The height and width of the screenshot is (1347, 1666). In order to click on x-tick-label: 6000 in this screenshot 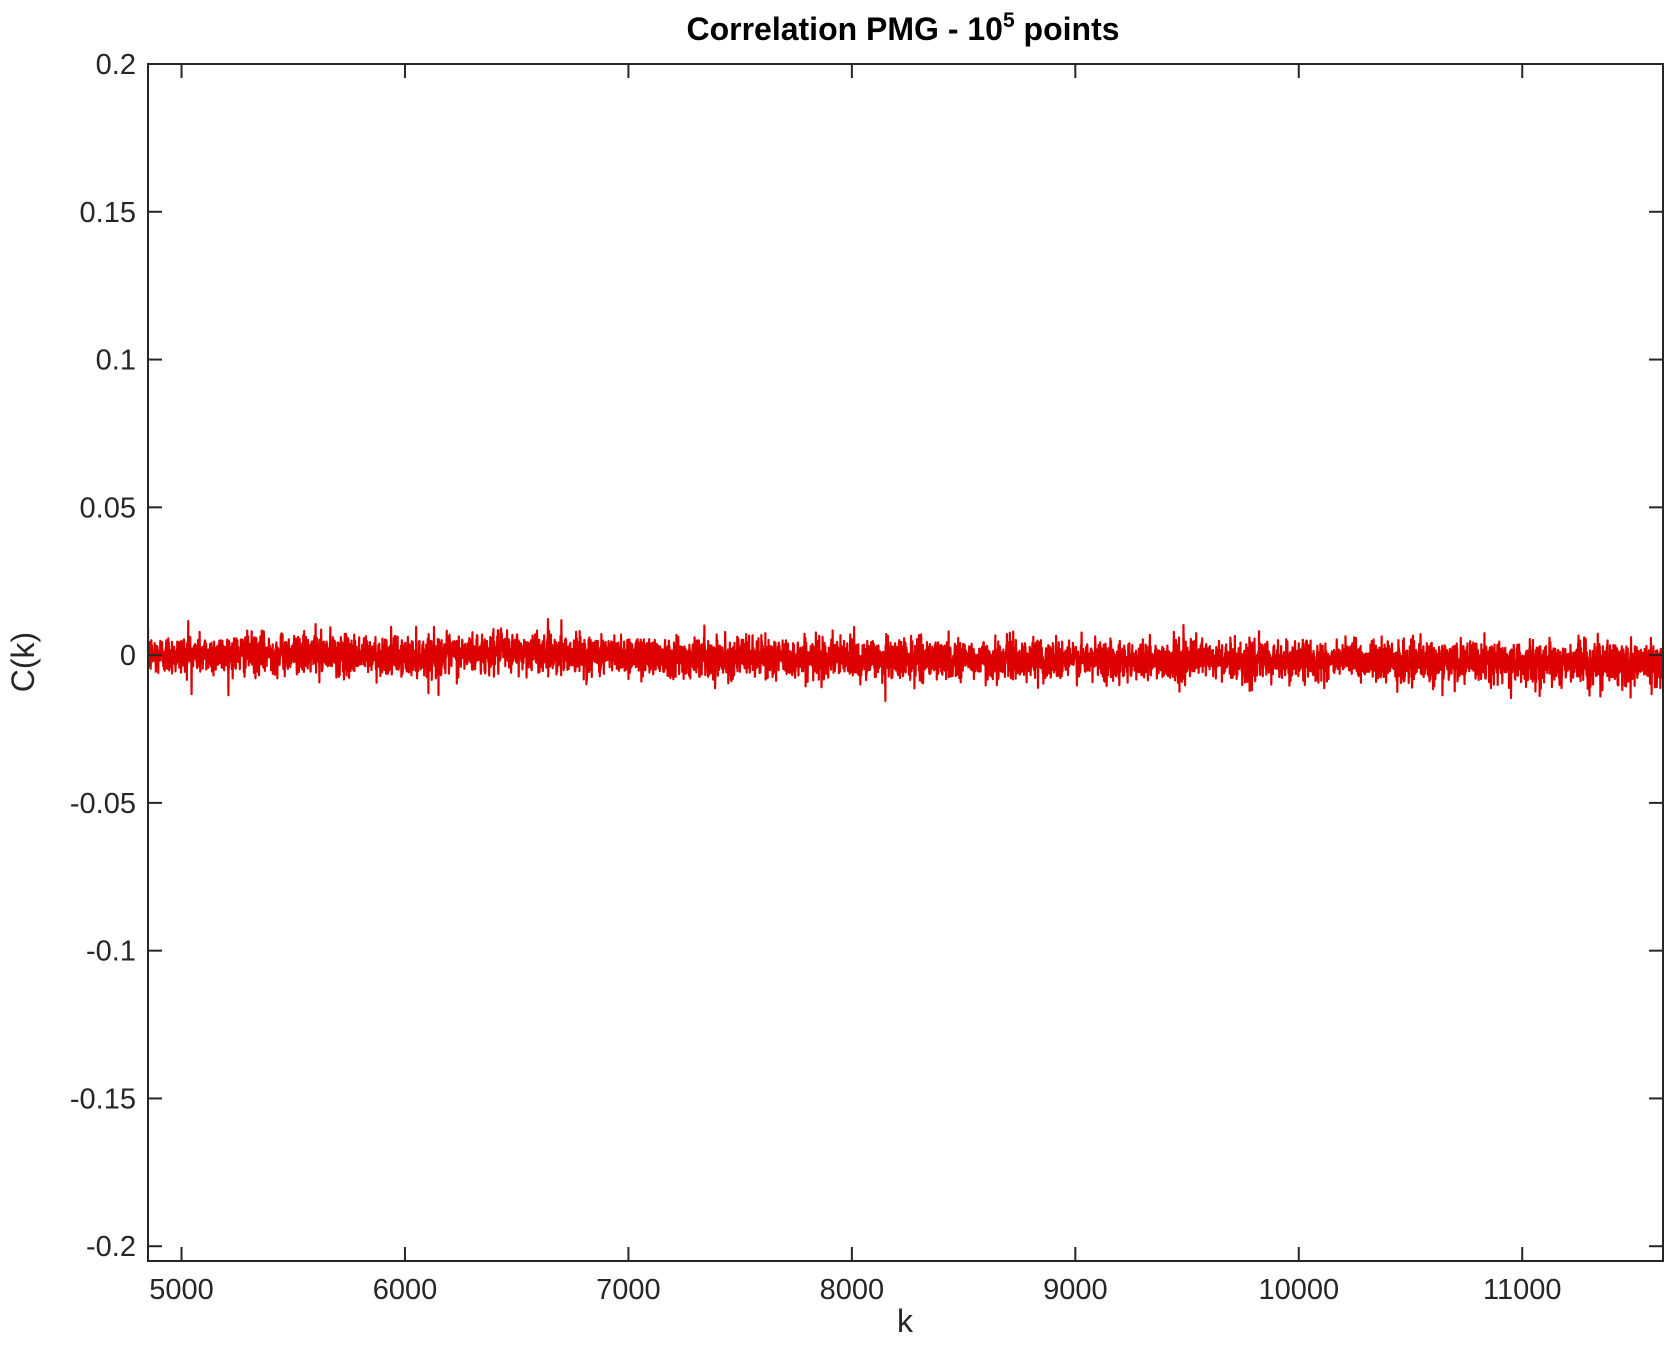, I will do `click(405, 1290)`.